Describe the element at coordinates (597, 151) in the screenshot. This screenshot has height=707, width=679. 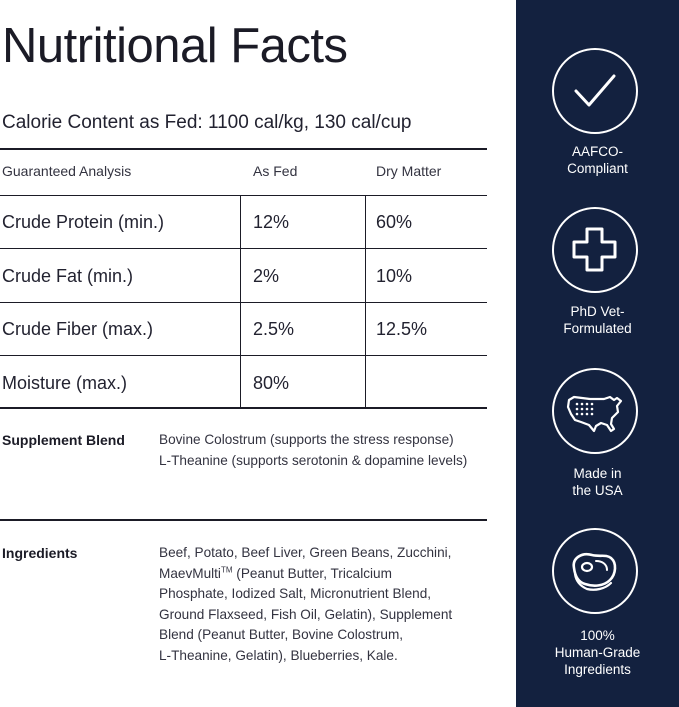
I see `badge-line: AAFCO-` at that location.